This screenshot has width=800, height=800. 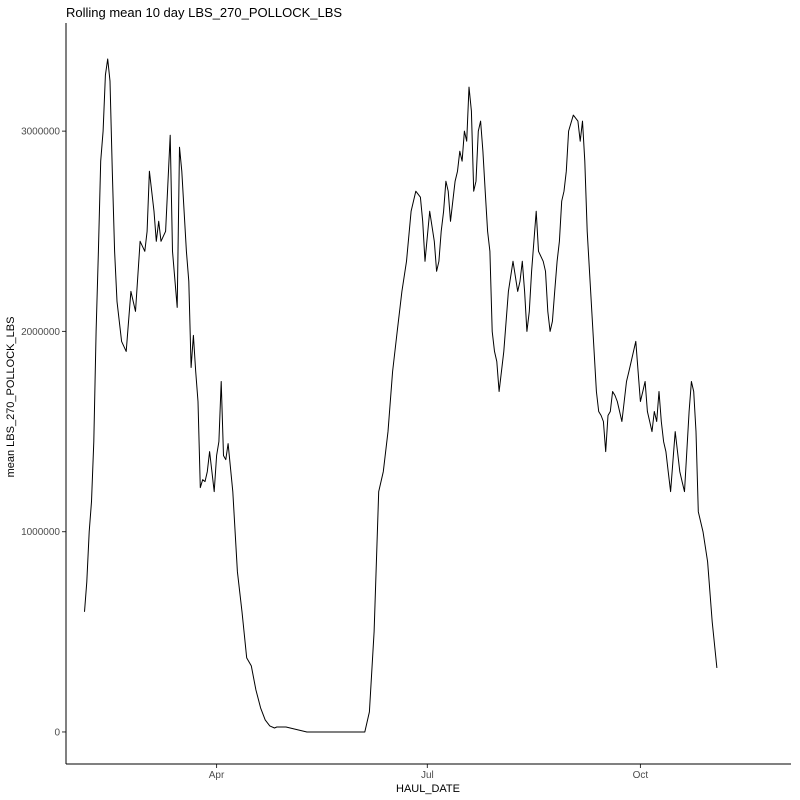 I want to click on y-tick-label: 0, so click(x=57, y=732).